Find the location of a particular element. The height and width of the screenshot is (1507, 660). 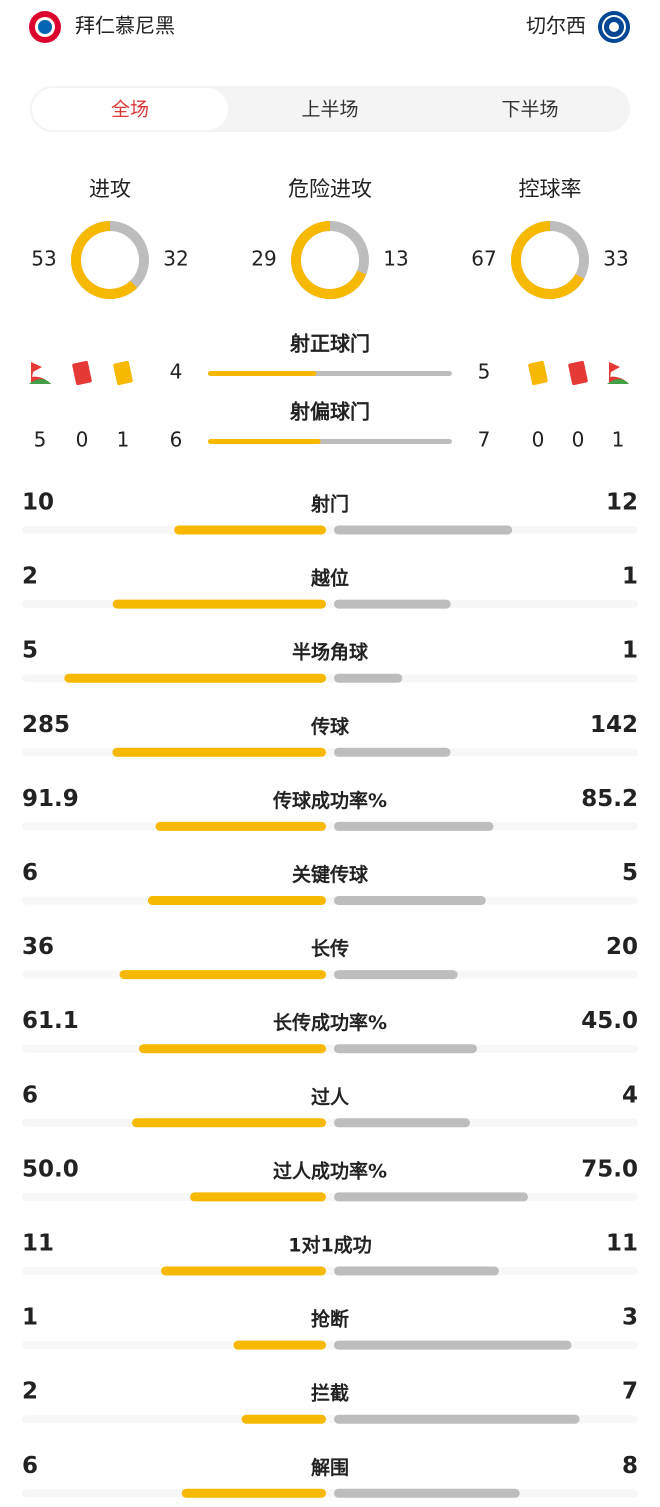

tab-label: 上半场 is located at coordinates (329, 110).